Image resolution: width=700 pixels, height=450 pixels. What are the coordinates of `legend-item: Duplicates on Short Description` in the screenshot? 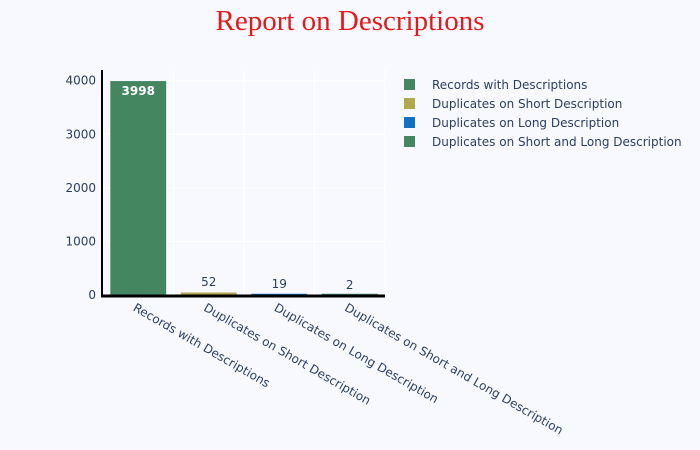 It's located at (543, 103).